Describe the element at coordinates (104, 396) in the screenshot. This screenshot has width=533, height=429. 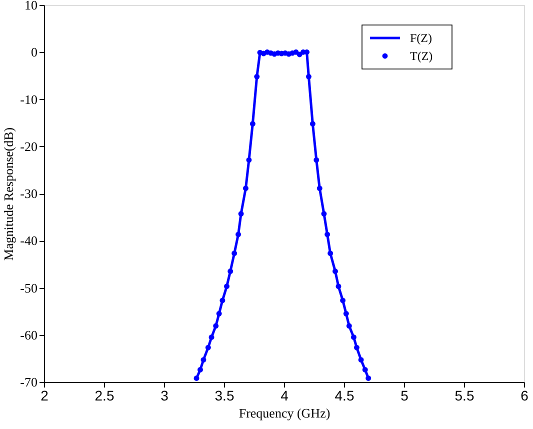
I see `x-tick-label: 2.5` at that location.